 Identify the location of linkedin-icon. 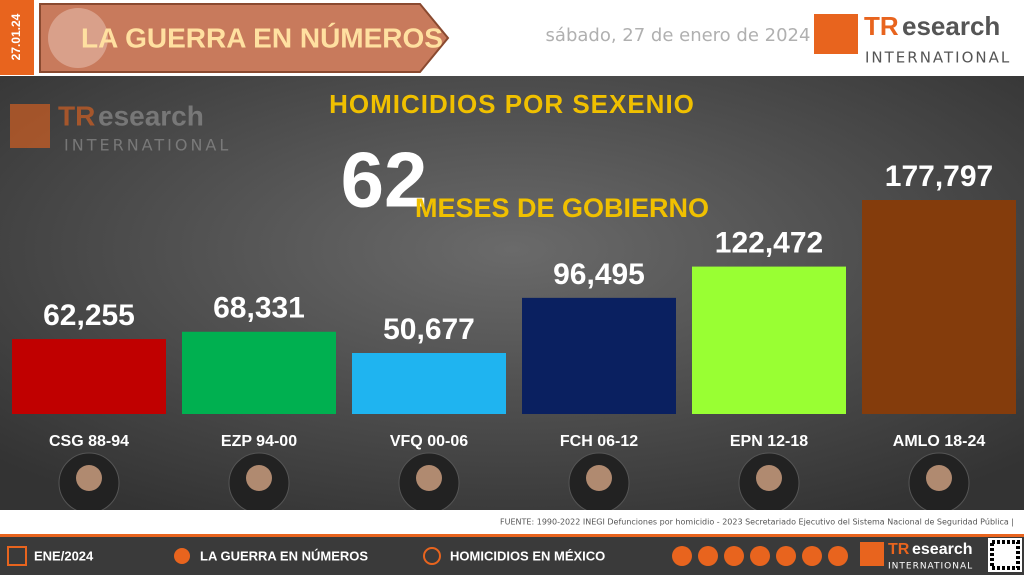
(812, 556).